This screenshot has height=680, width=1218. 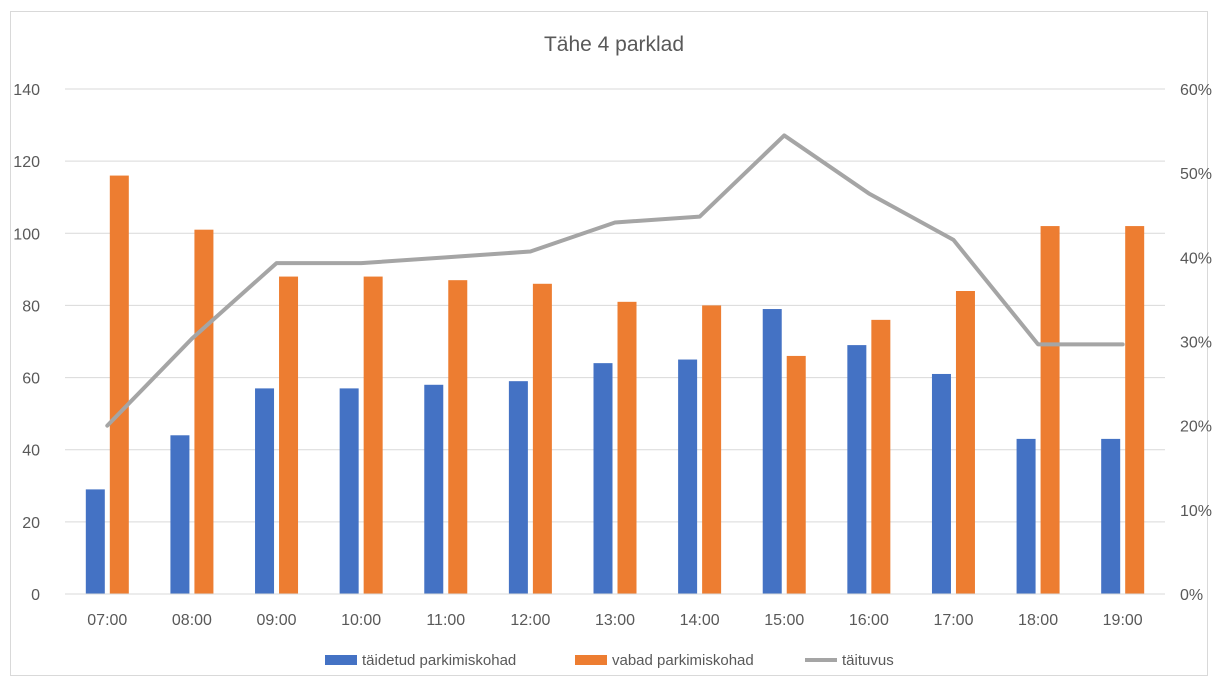 I want to click on legend-label-taidetud: täidetud parkimiskohad, so click(x=439, y=660).